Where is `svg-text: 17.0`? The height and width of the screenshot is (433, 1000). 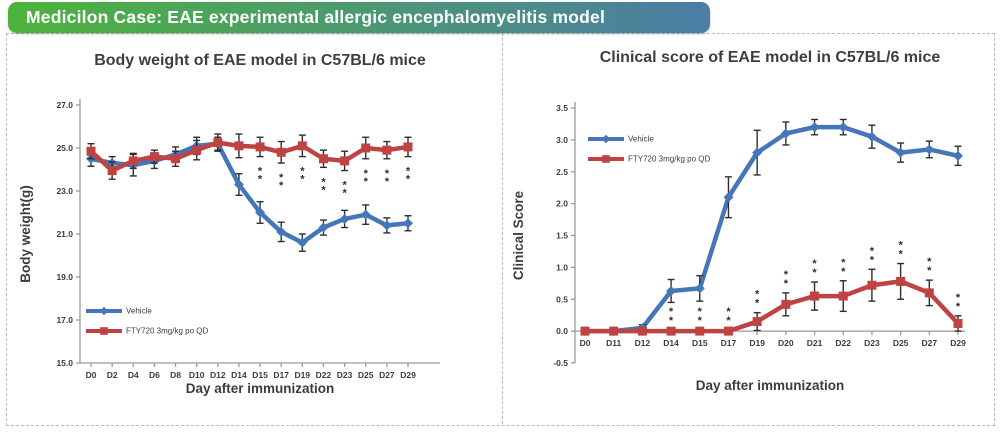 svg-text: 17.0 is located at coordinates (64, 320).